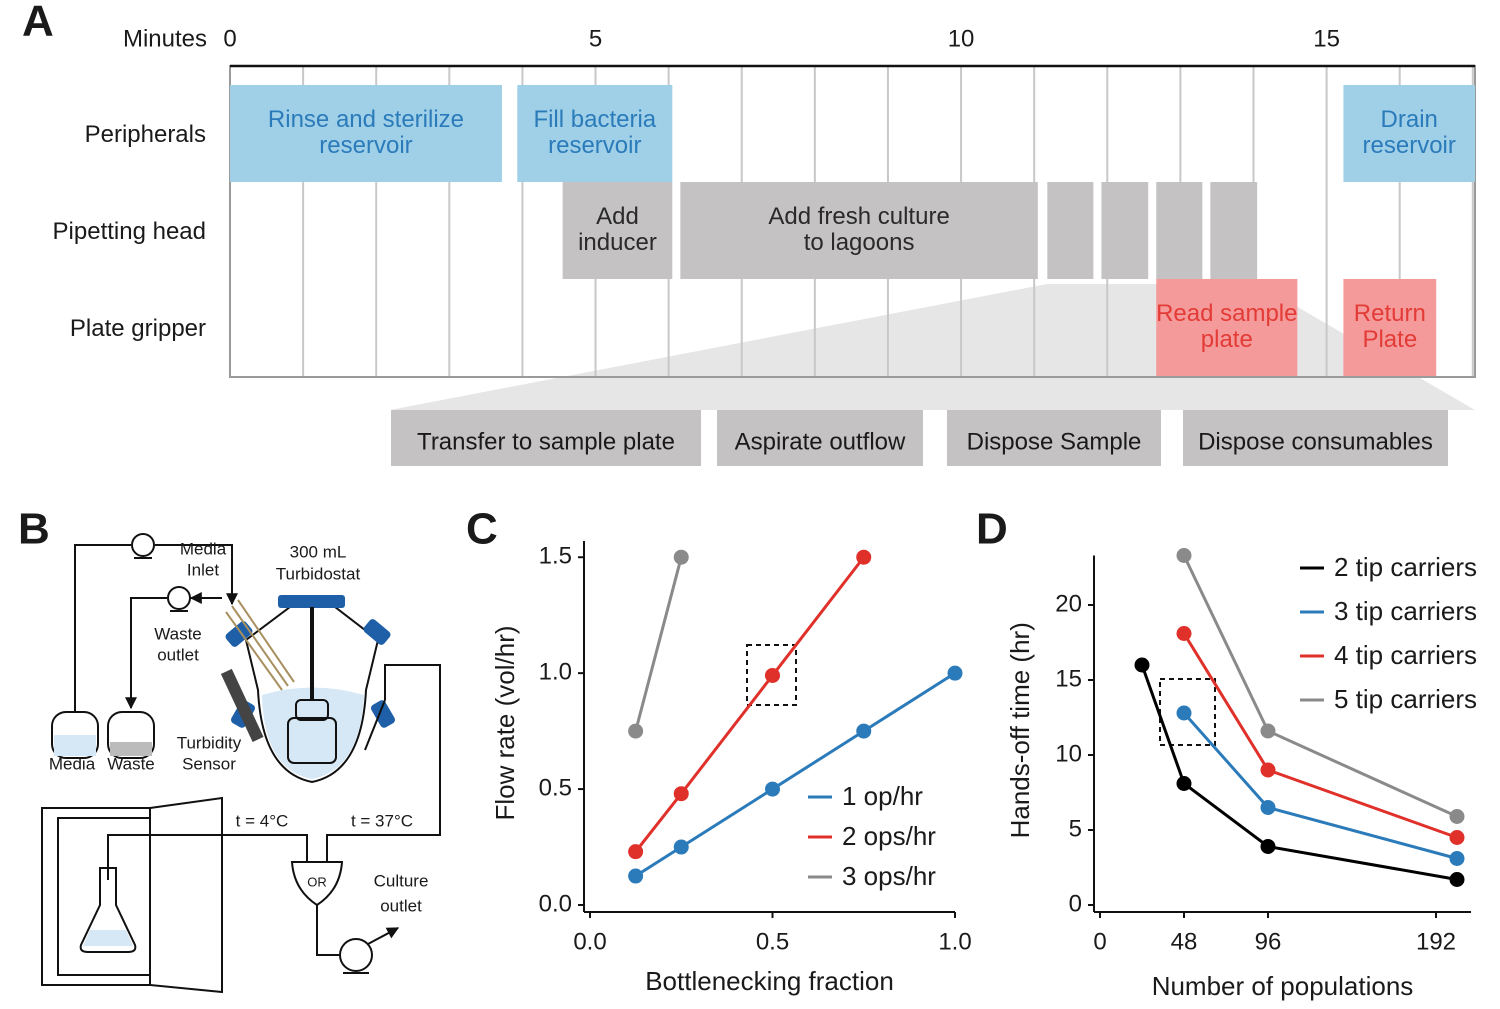 Image resolution: width=1500 pixels, height=1009 pixels. What do you see at coordinates (209, 742) in the screenshot?
I see `diagram-label: Turbidity` at bounding box center [209, 742].